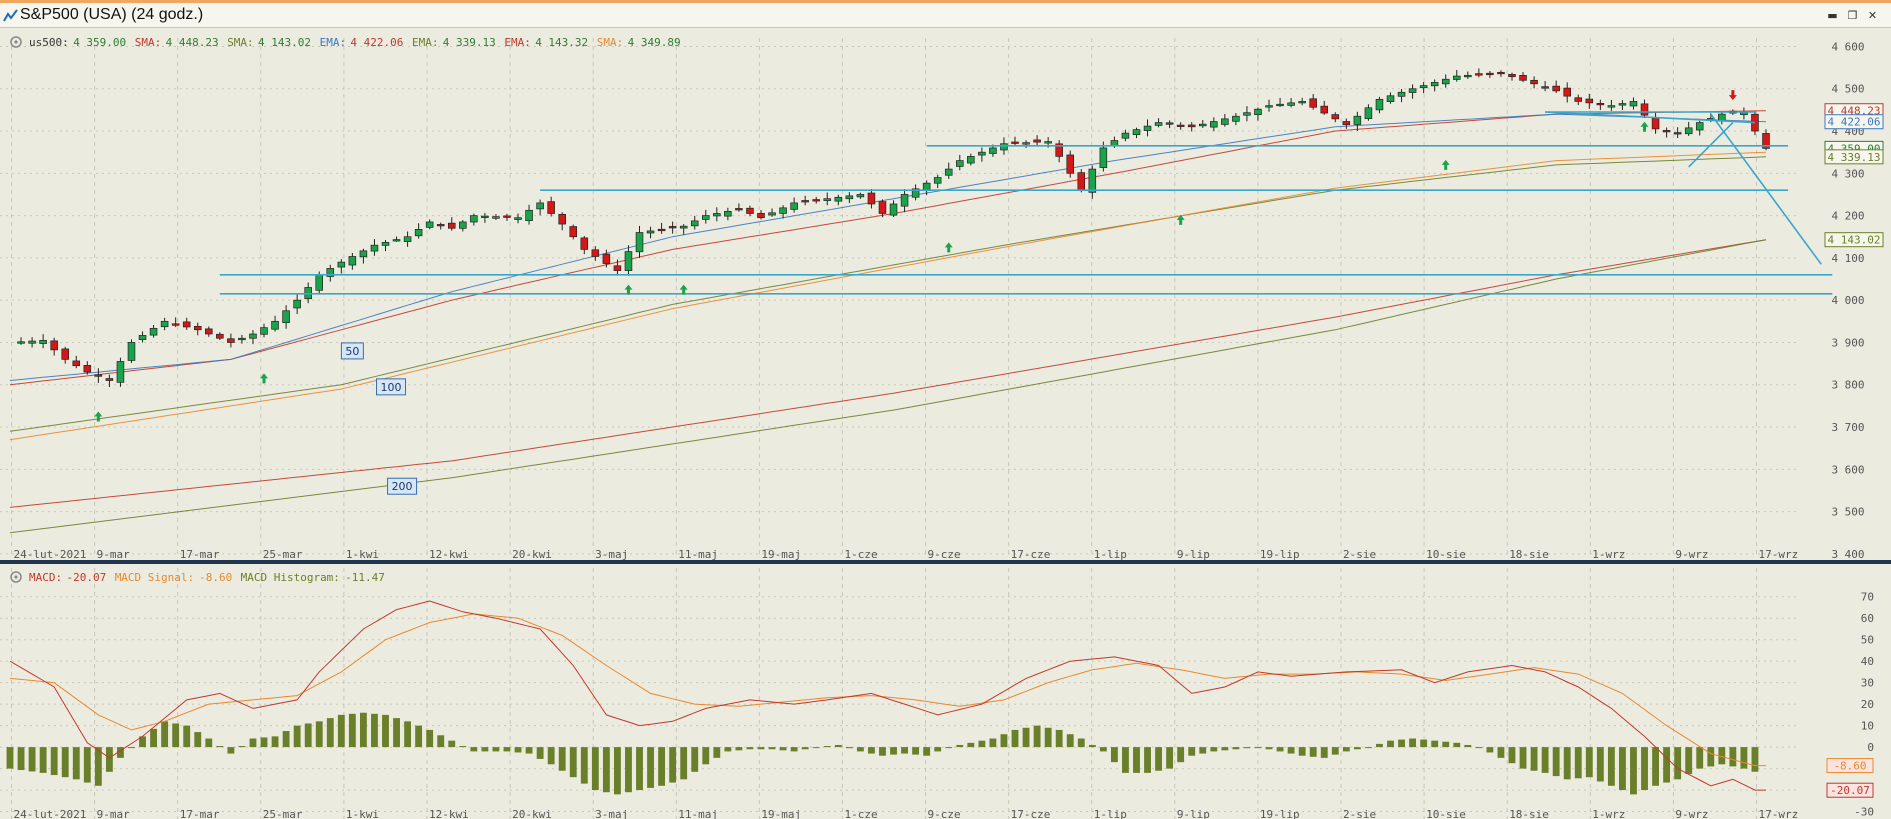 This screenshot has height=819, width=1891. I want to click on panel-separator, so click(945, 562).